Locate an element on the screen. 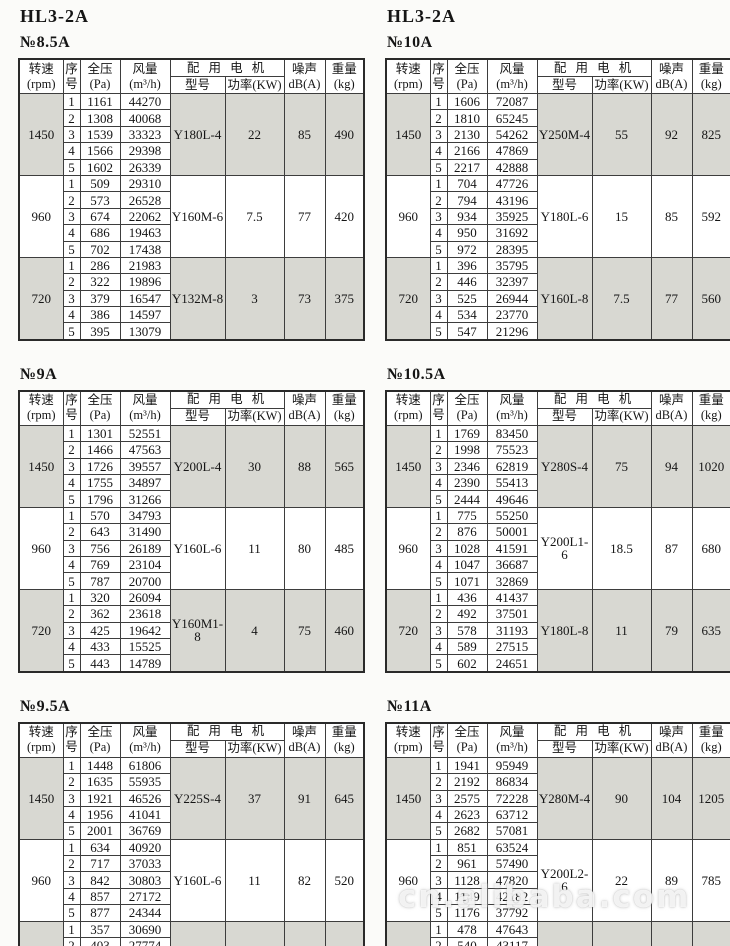 Image resolution: width=730 pixels, height=946 pixels. pressure-cell: 2130 is located at coordinates (467, 134).